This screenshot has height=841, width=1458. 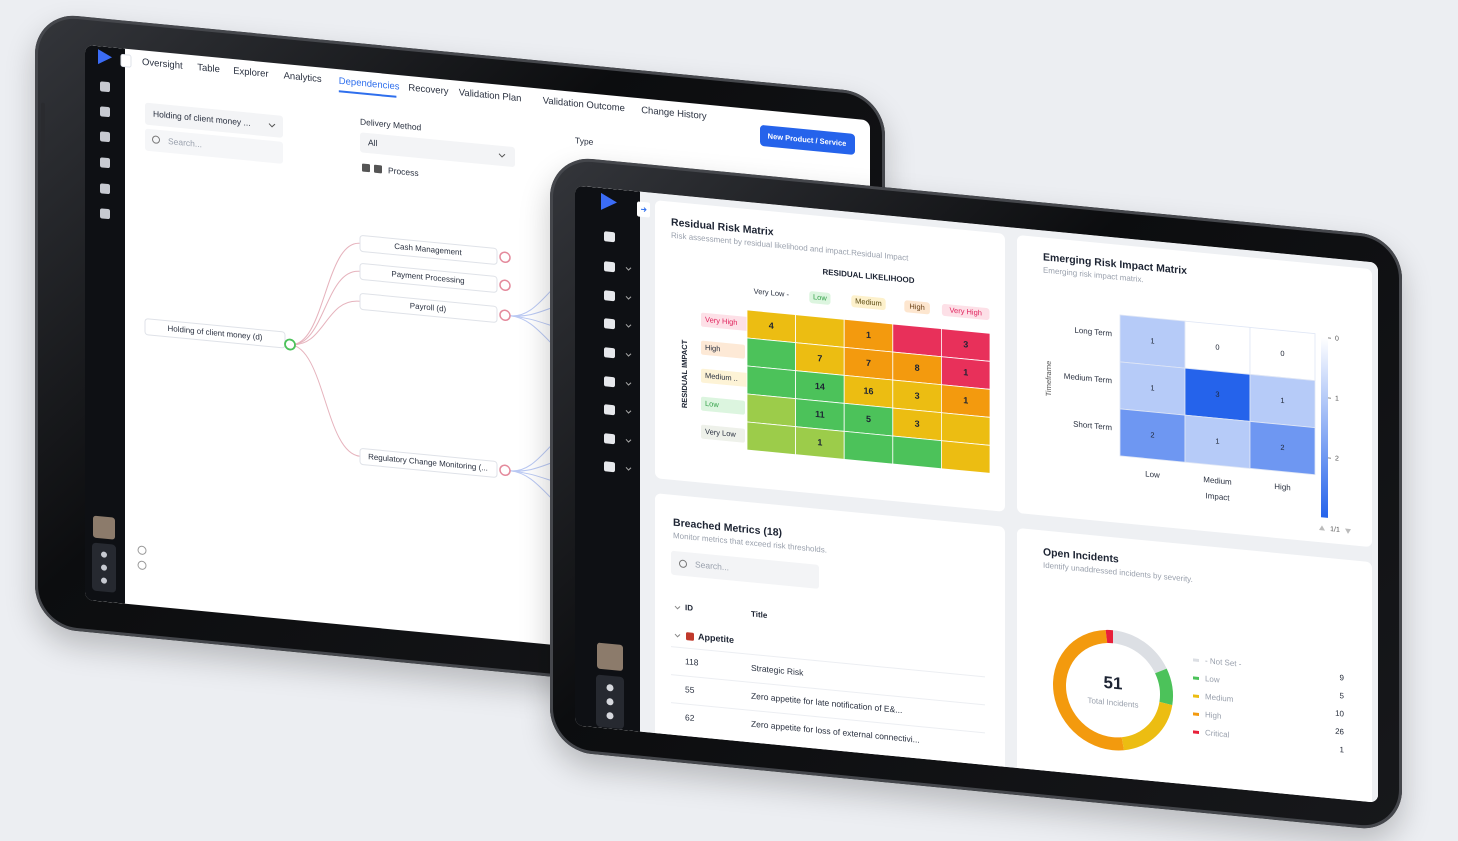 I want to click on row-divider, so click(x=828, y=690).